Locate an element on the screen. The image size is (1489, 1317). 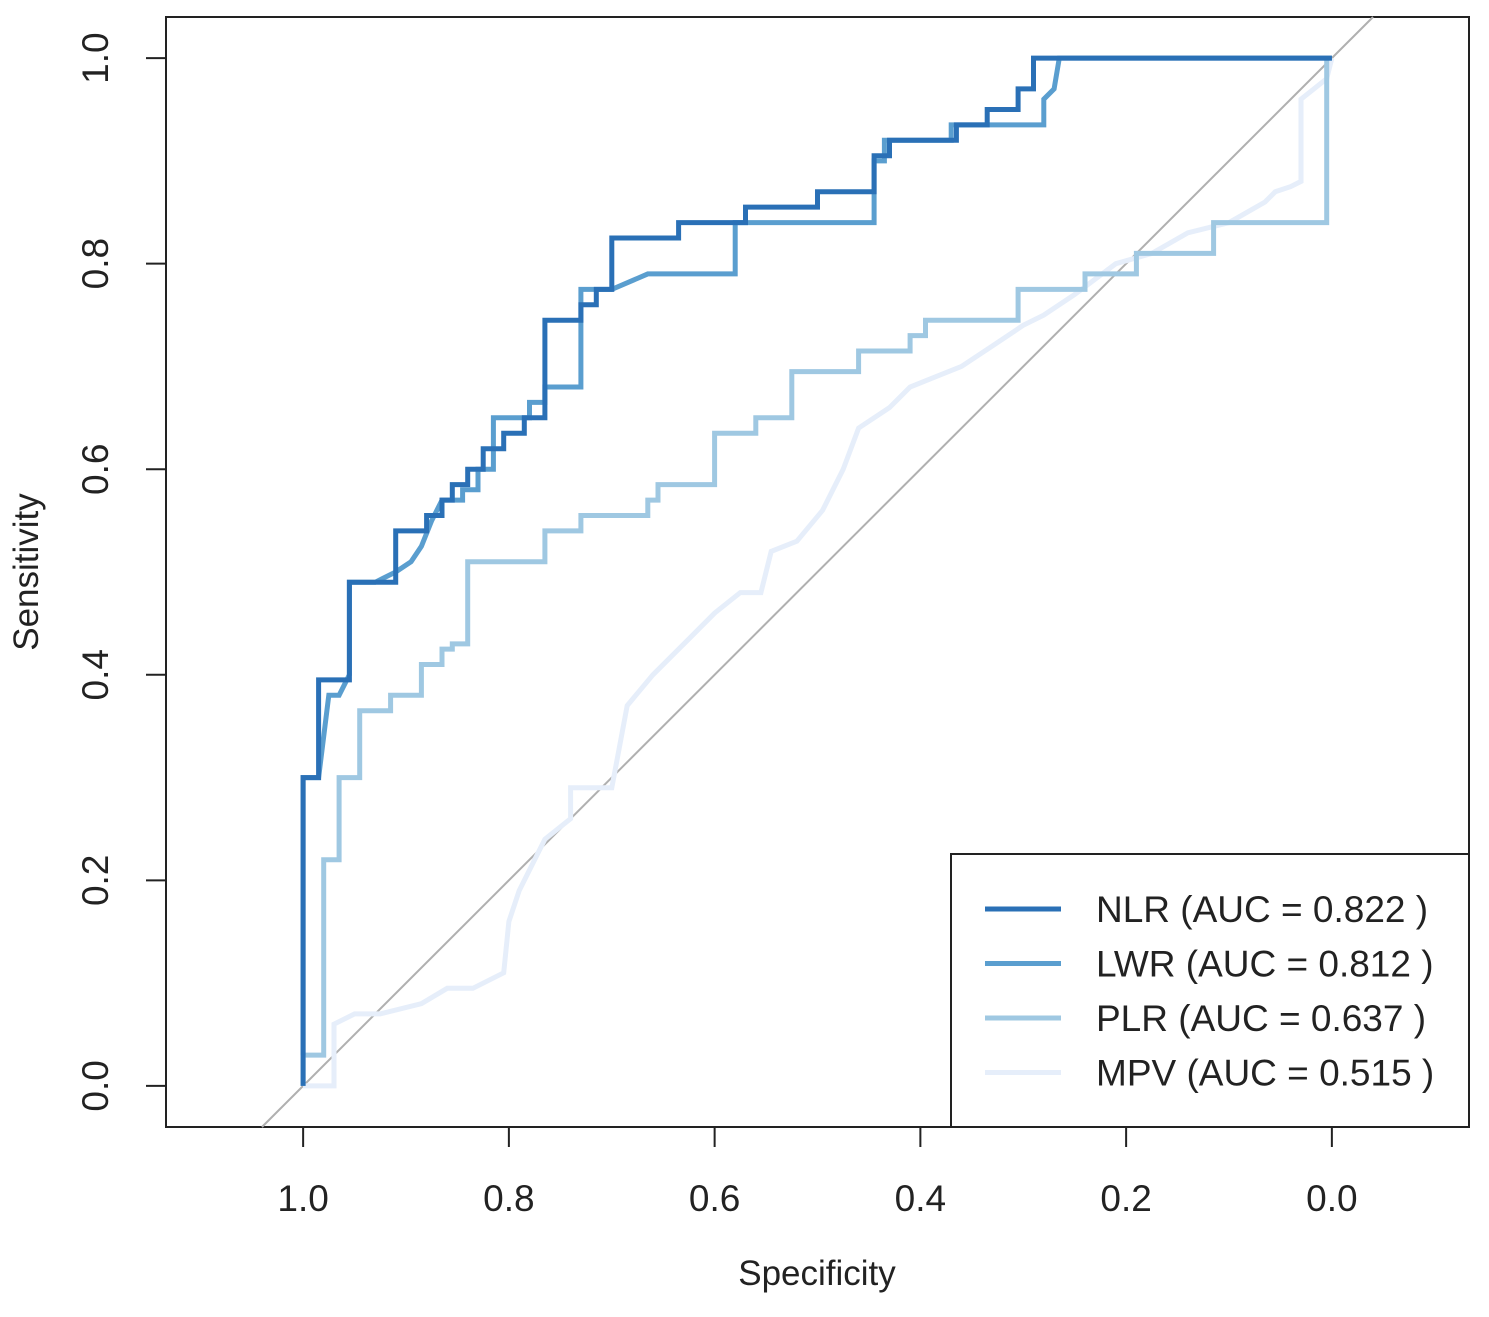
x-tick-label: 1.0 is located at coordinates (302, 1198).